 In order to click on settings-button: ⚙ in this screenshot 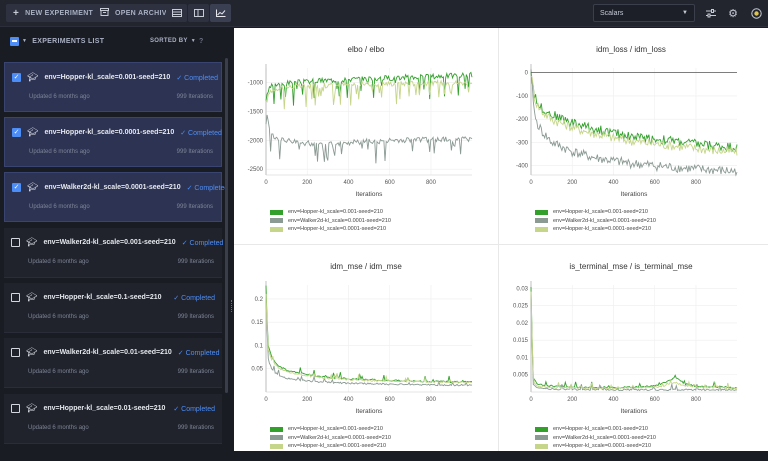, I will do `click(733, 13)`.